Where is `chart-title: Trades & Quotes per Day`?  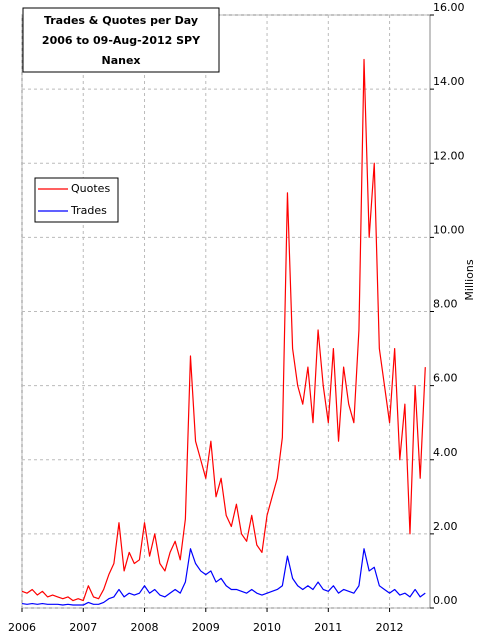 chart-title: Trades & Quotes per Day is located at coordinates (121, 20).